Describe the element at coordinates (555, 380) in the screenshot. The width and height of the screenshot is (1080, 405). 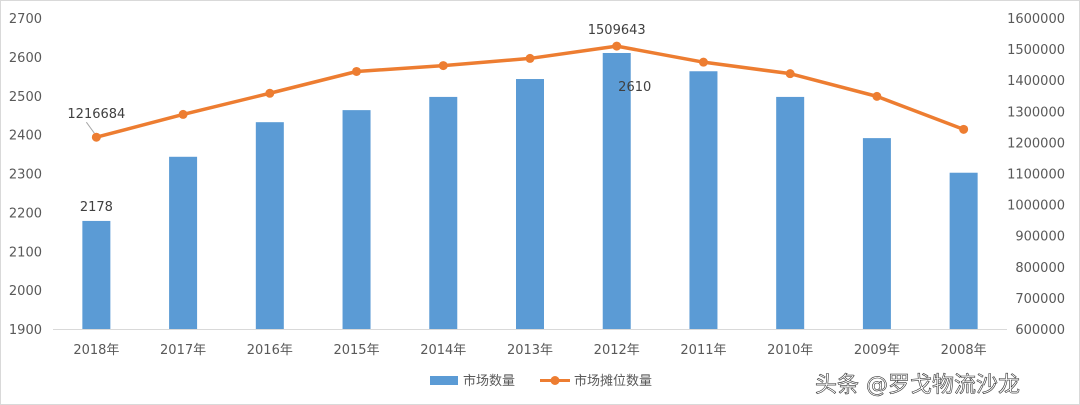
I see `legend-swatch-marker` at that location.